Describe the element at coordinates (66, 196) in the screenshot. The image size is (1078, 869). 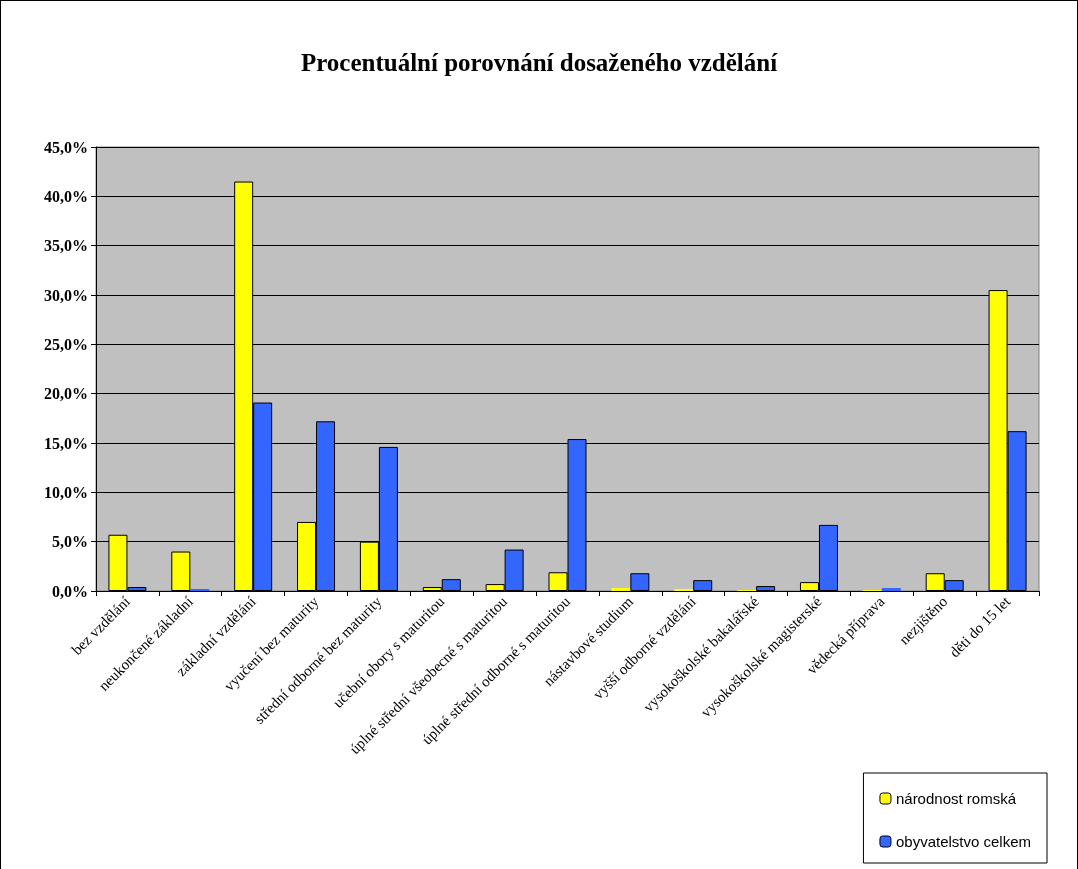
I see `y-tick-label: 40,0%` at that location.